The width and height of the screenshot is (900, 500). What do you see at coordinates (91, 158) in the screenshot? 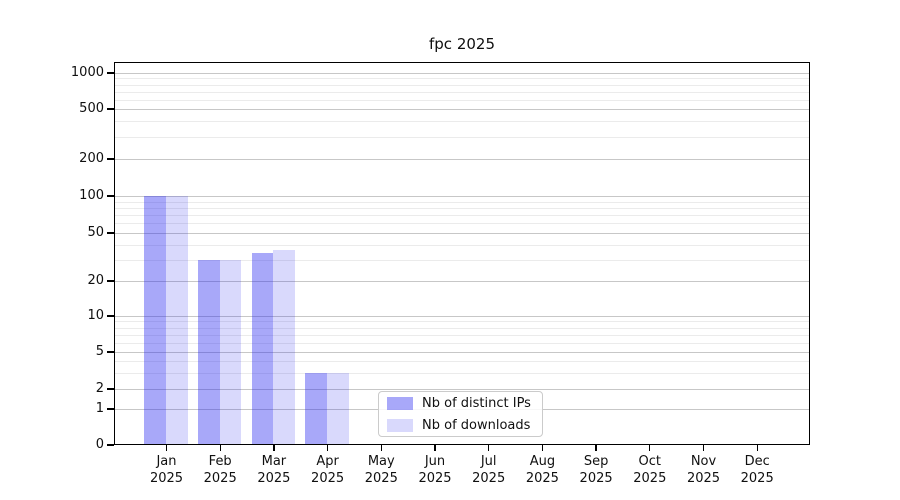
I see `y-tick-label-200: 200` at bounding box center [91, 158].